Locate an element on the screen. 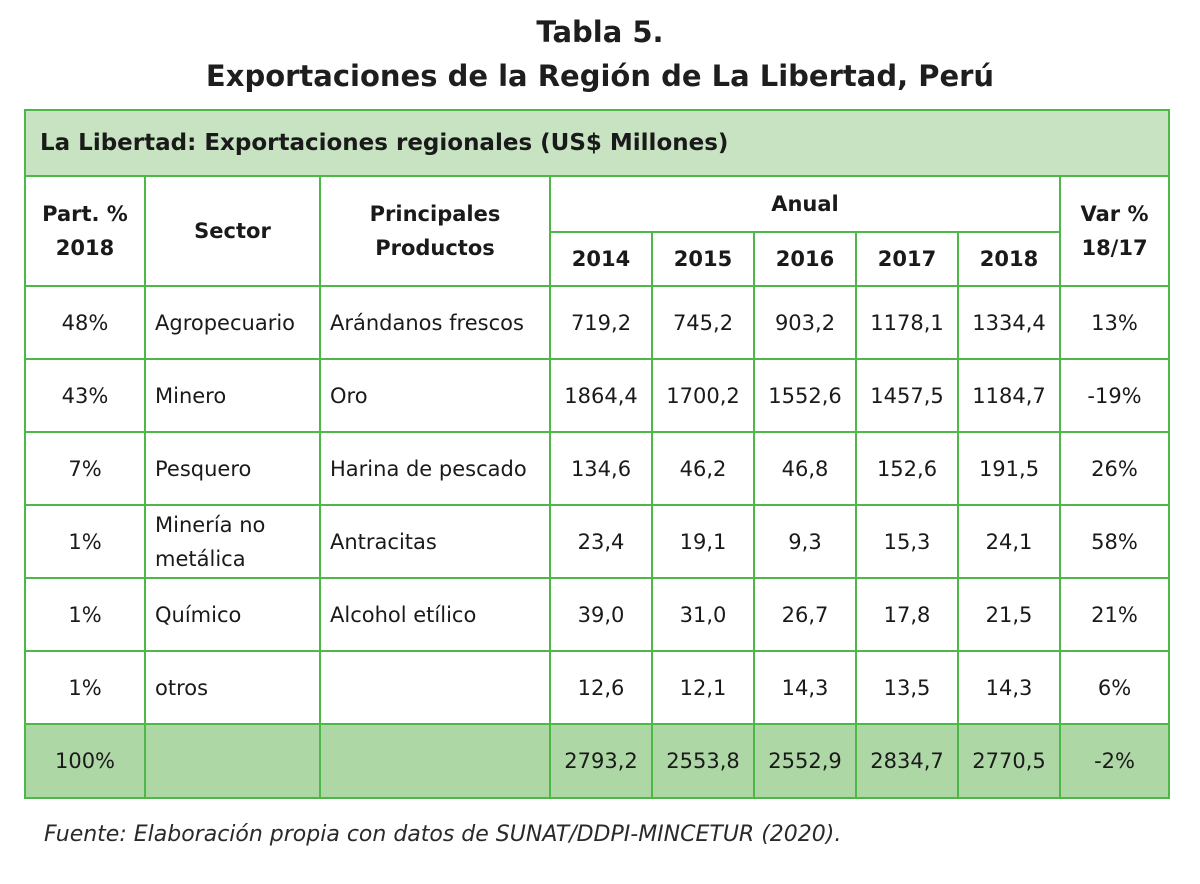  cell-value: 1457,5 is located at coordinates (907, 395).